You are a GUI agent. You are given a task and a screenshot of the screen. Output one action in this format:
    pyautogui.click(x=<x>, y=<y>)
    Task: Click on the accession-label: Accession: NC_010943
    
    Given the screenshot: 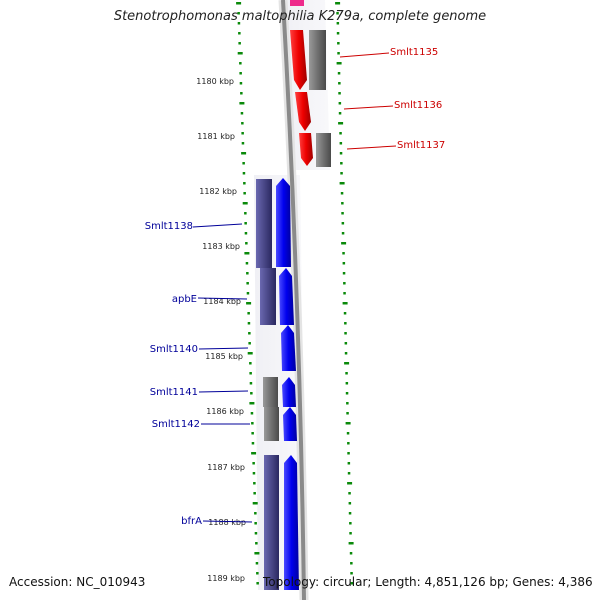 What is the action you would take?
    pyautogui.click(x=77, y=582)
    